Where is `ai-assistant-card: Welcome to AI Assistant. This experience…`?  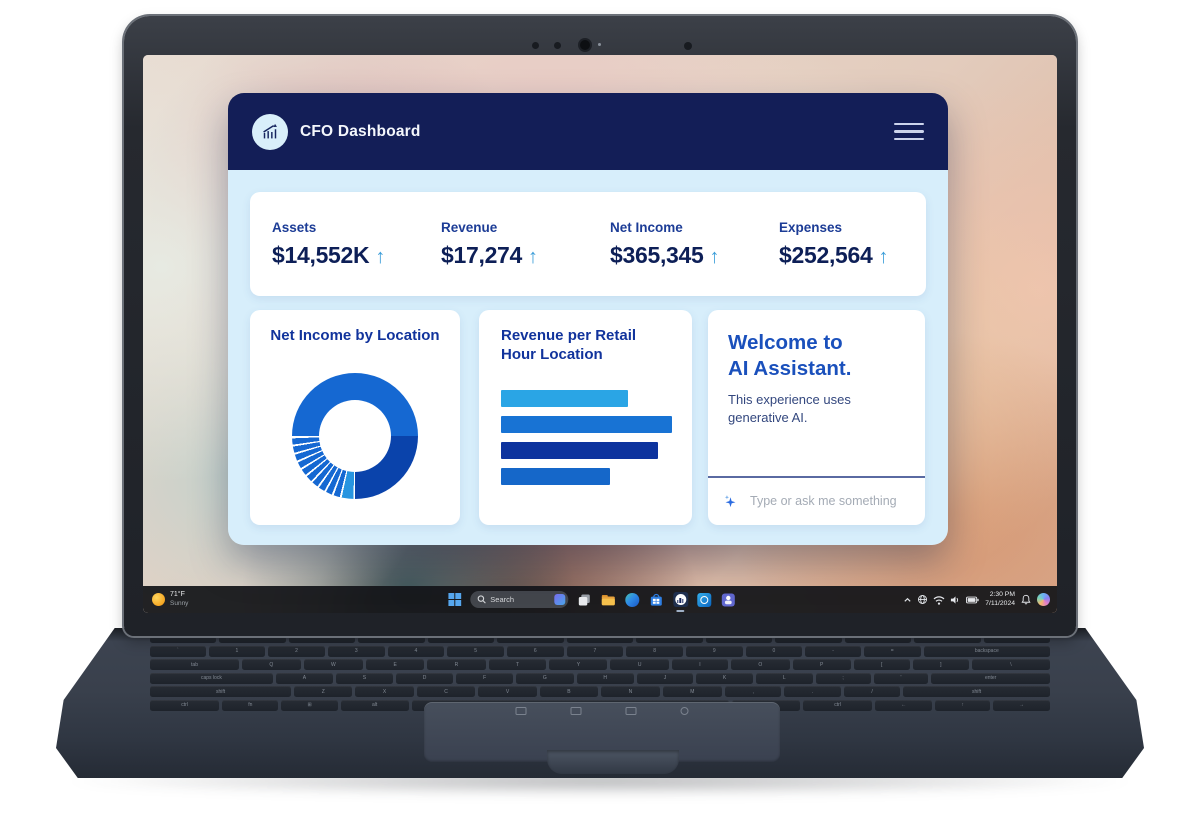 ai-assistant-card: Welcome to AI Assistant. This experience… is located at coordinates (816, 417).